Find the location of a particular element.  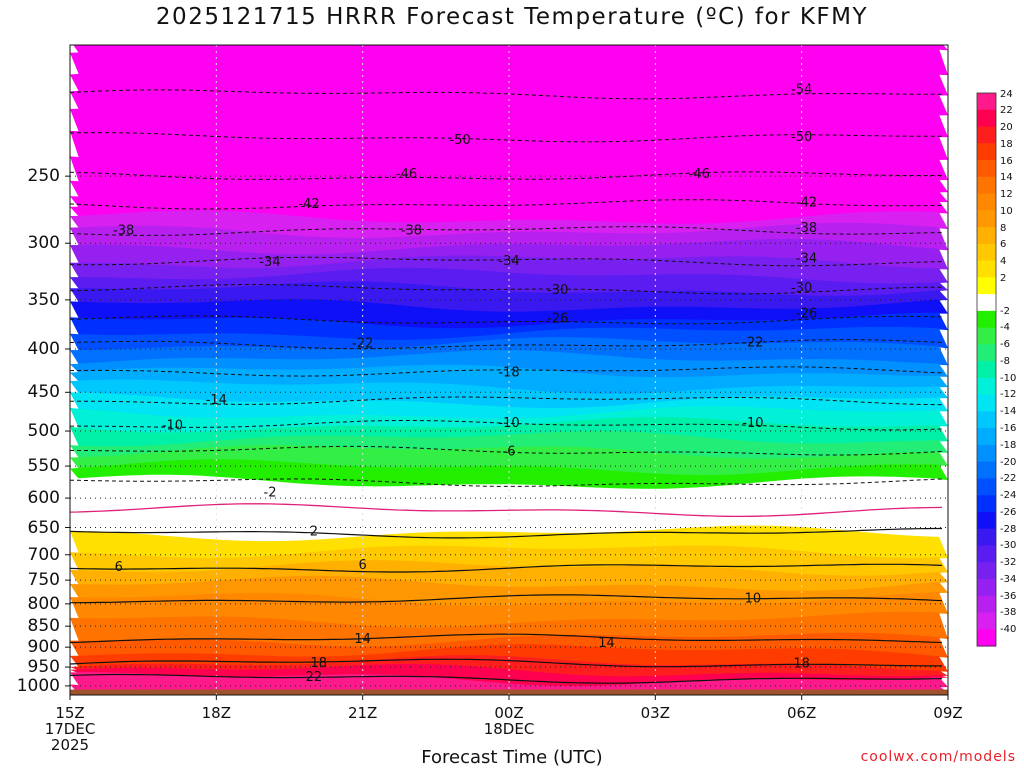

colorbar-label: -20 is located at coordinates (1008, 462).